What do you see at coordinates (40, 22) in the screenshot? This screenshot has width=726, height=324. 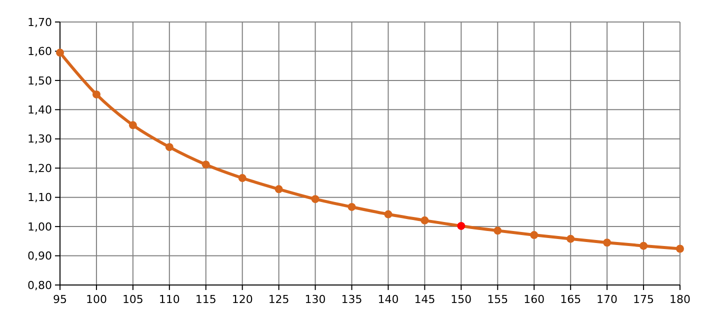 I see `y-tick-label: 1,70` at bounding box center [40, 22].